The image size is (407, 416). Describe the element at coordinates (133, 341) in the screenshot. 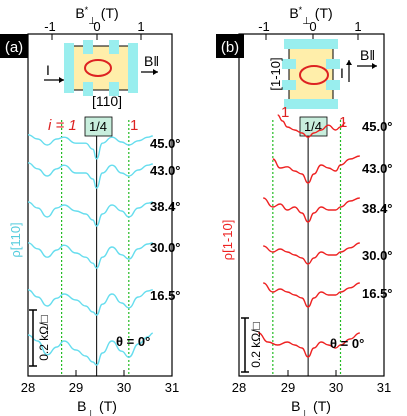

I see `panel-a-angle-label: θ = 0°` at that location.